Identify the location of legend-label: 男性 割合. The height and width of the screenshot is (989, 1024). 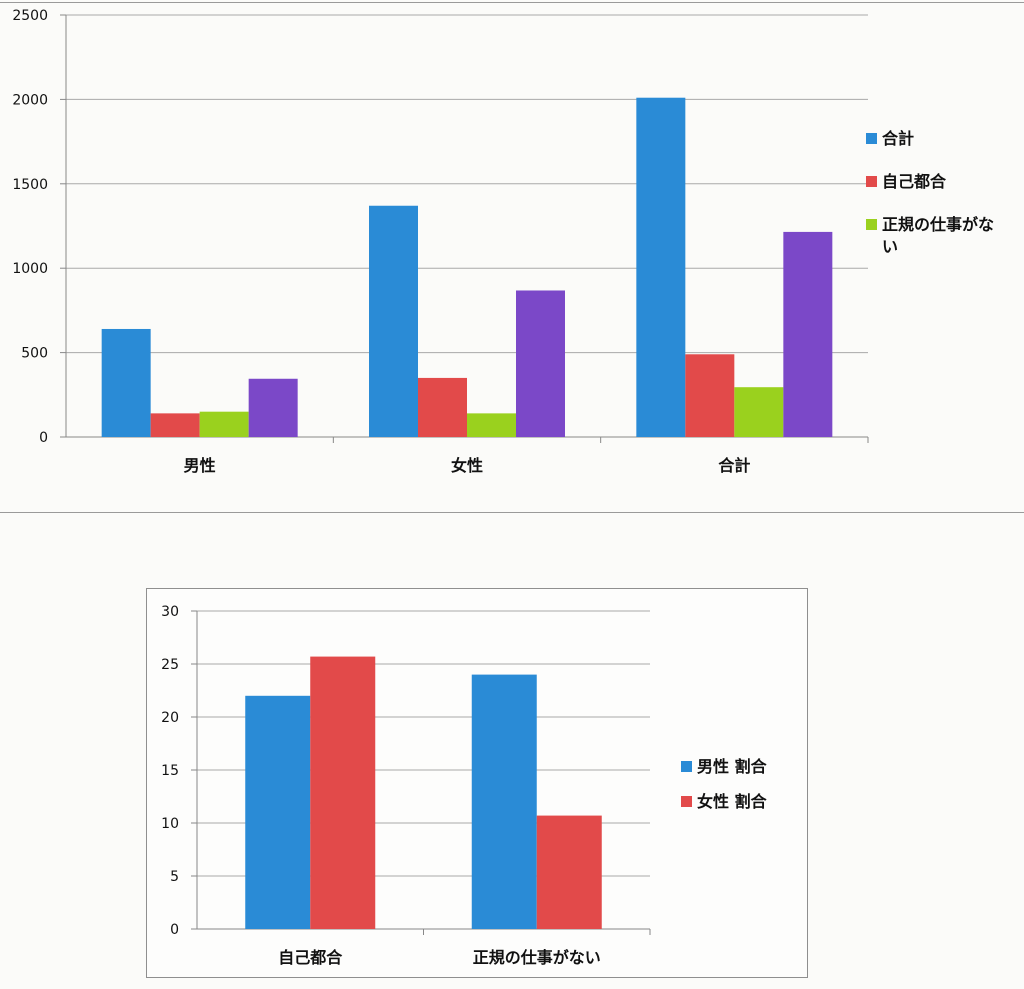
(732, 766).